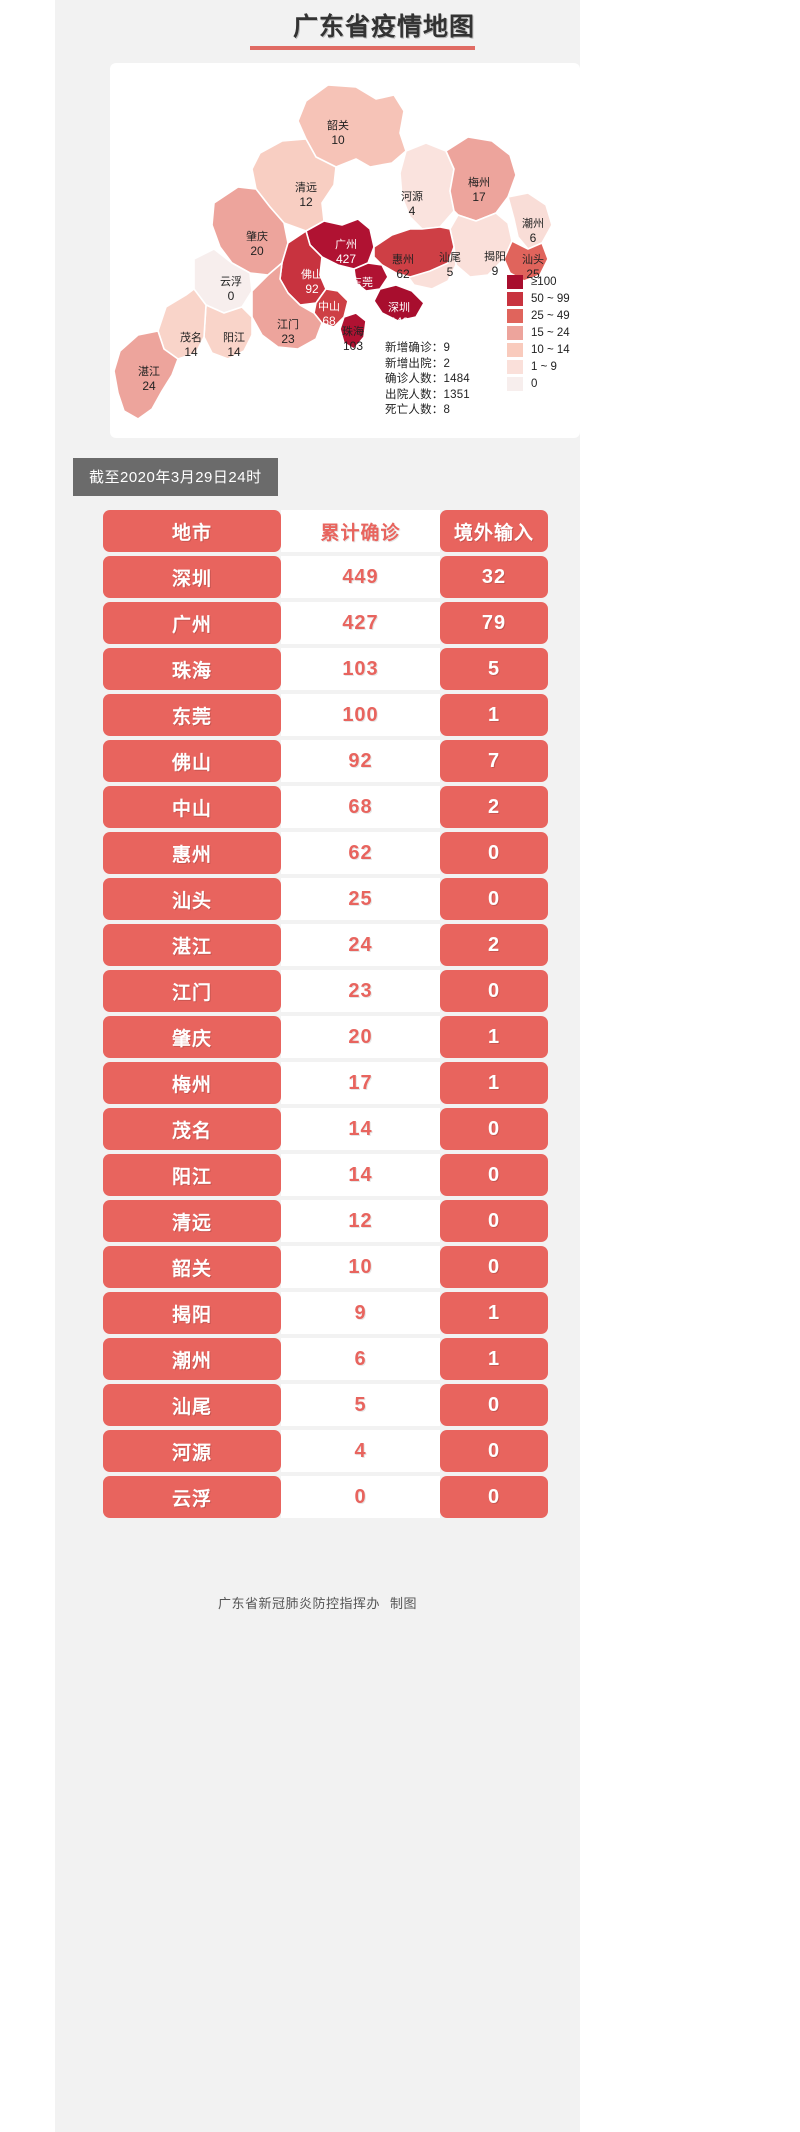  What do you see at coordinates (192, 531) in the screenshot?
I see `column-header-city: 地市` at bounding box center [192, 531].